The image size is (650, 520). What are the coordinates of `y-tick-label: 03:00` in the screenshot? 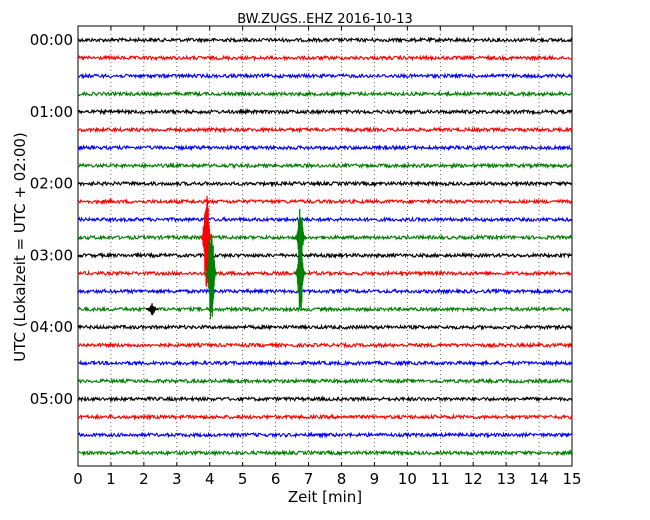 It's located at (51, 255).